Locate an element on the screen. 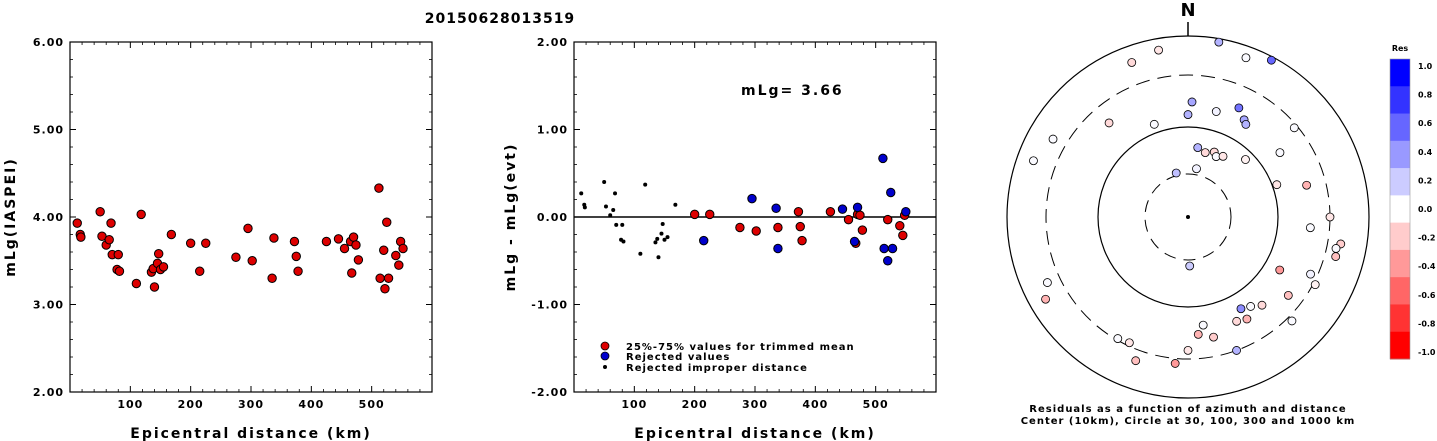 This screenshot has height=441, width=1437. x-tick-labels: 100 200 300 400 500 is located at coordinates (755, 404).